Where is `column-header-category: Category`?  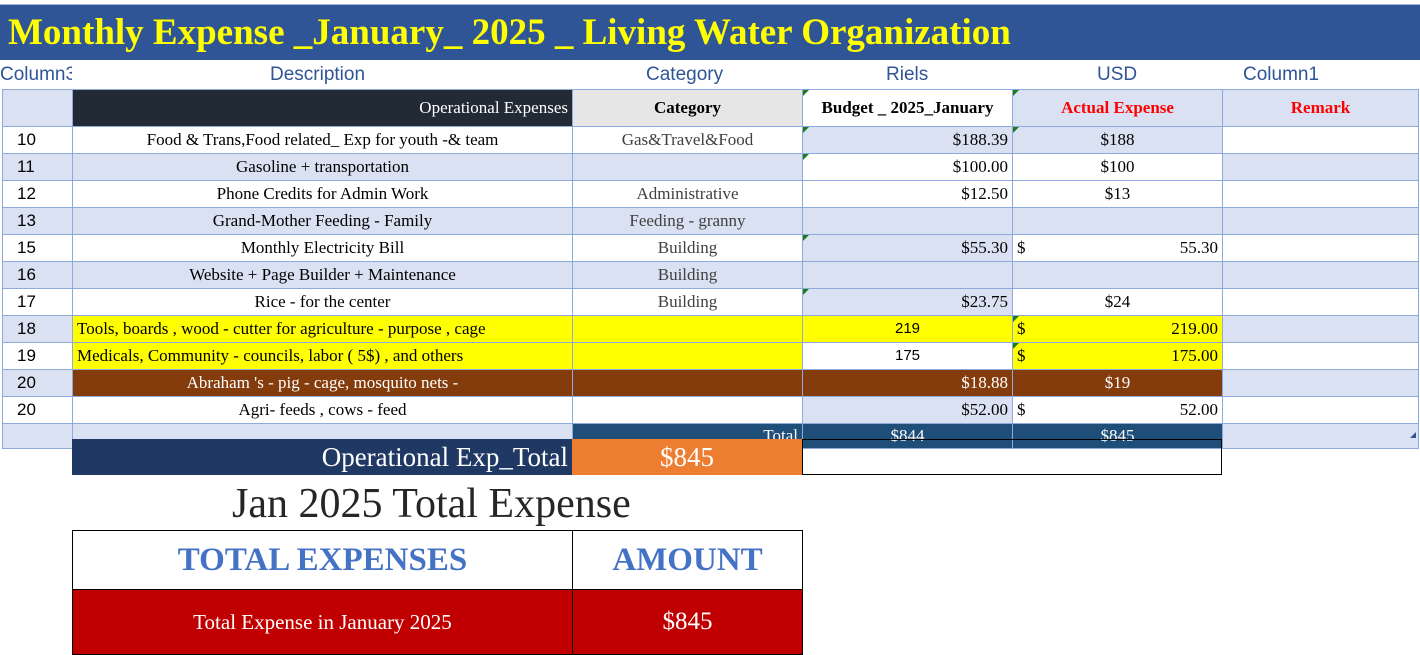
column-header-category: Category is located at coordinates (685, 74).